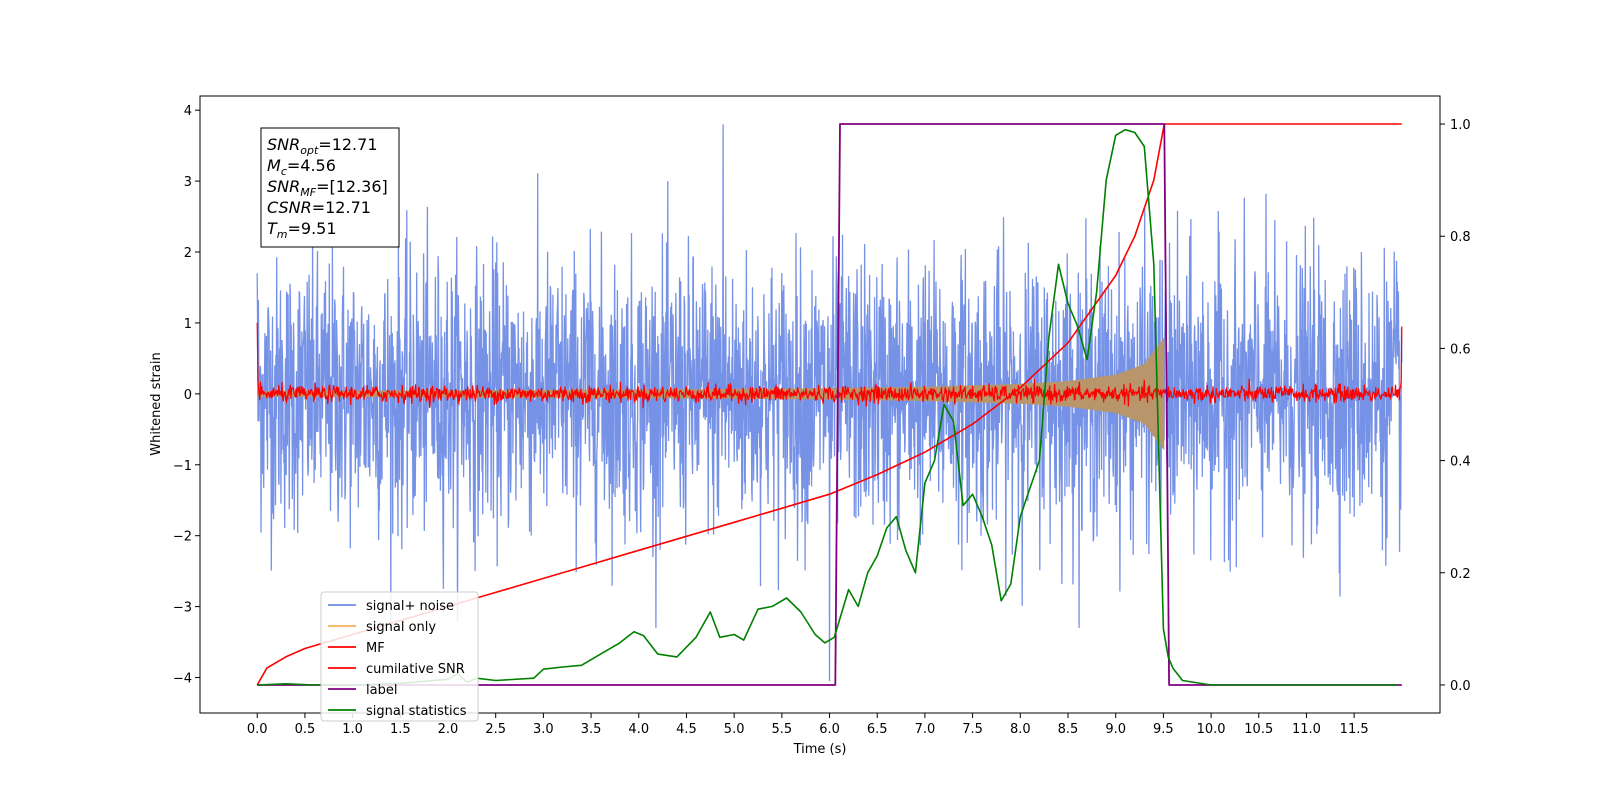 This screenshot has height=800, width=1600. What do you see at coordinates (415, 669) in the screenshot?
I see `legend-entry-label: cumilative SNR` at bounding box center [415, 669].